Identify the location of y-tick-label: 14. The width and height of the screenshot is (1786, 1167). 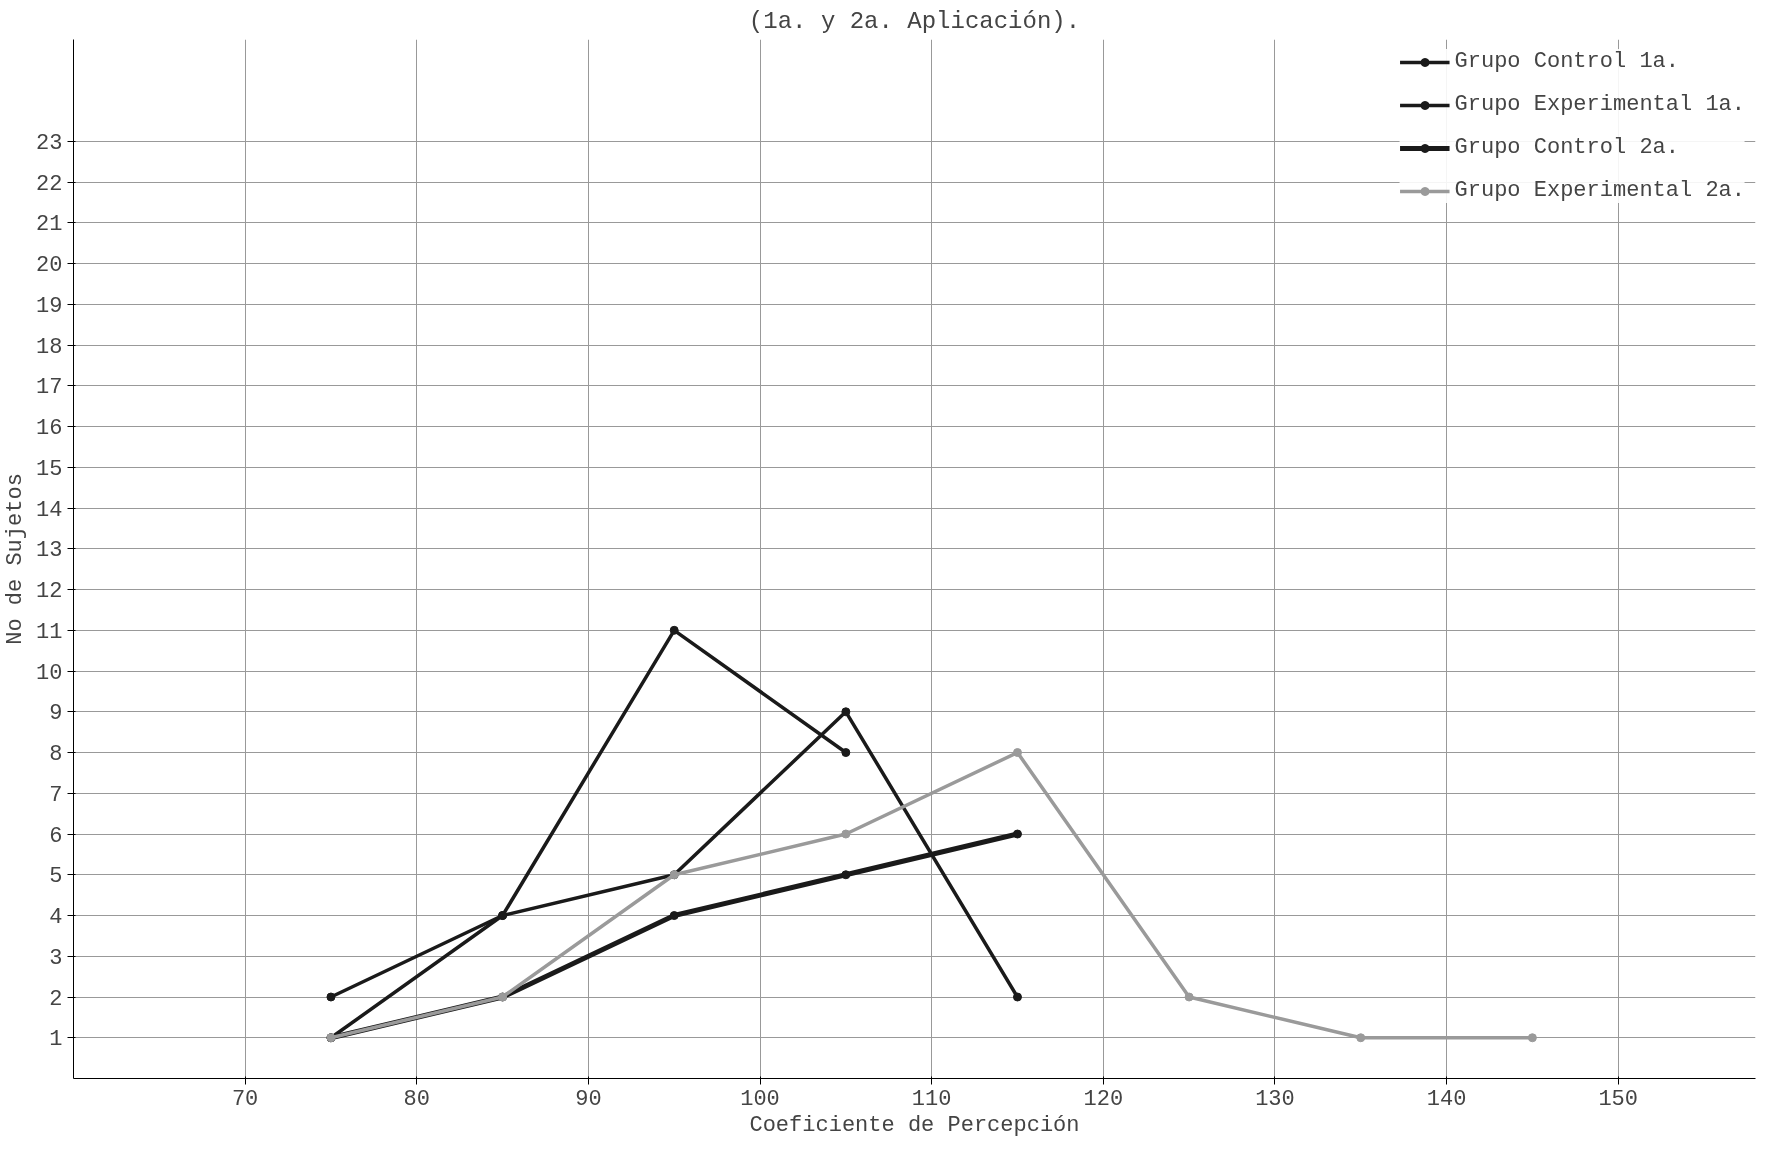
(49, 510).